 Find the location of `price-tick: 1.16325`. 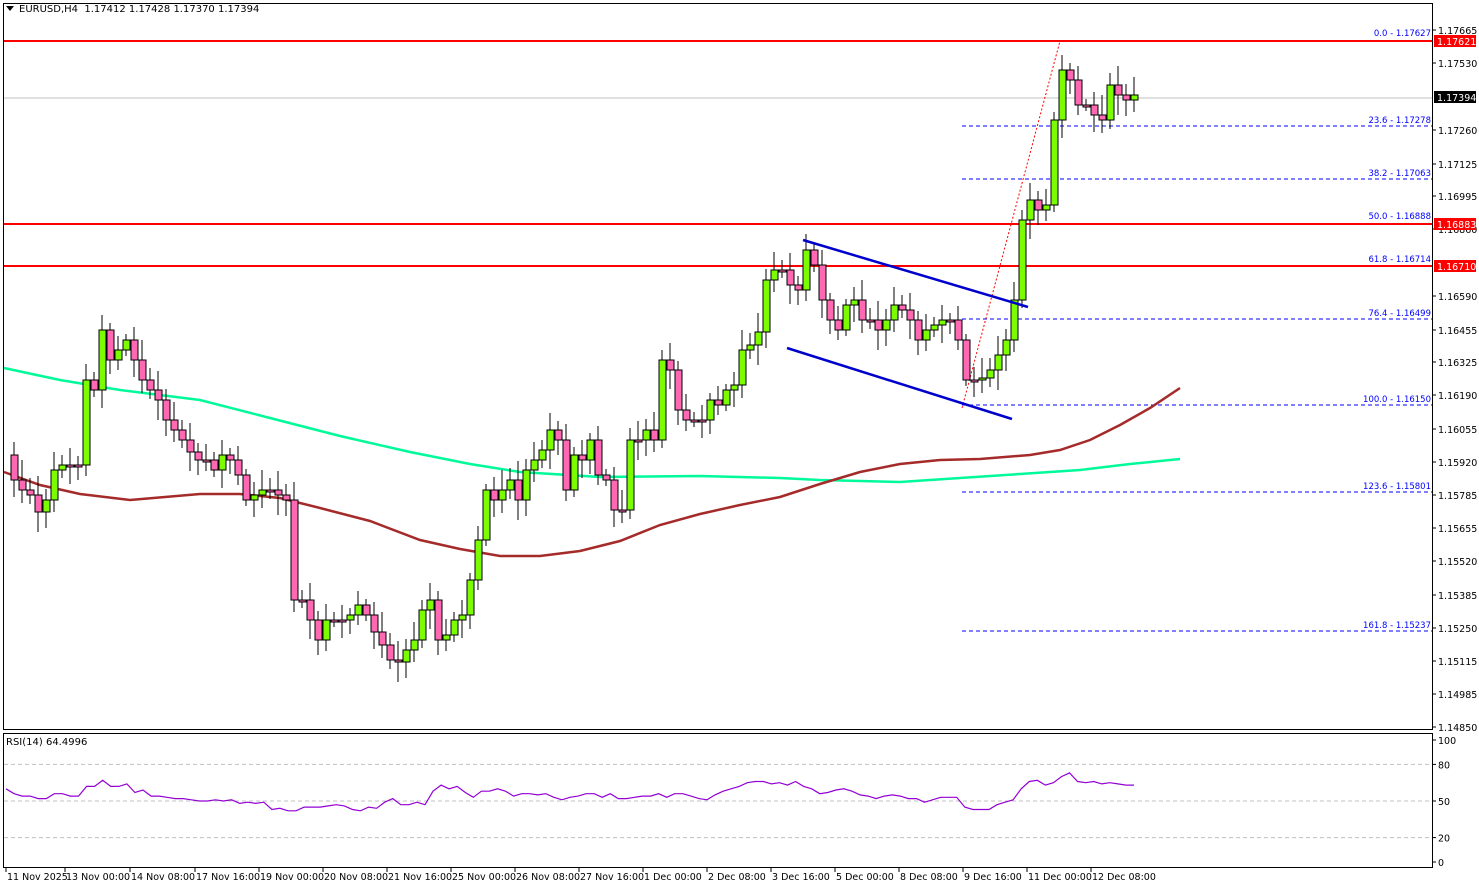

price-tick: 1.16325 is located at coordinates (1457, 363).